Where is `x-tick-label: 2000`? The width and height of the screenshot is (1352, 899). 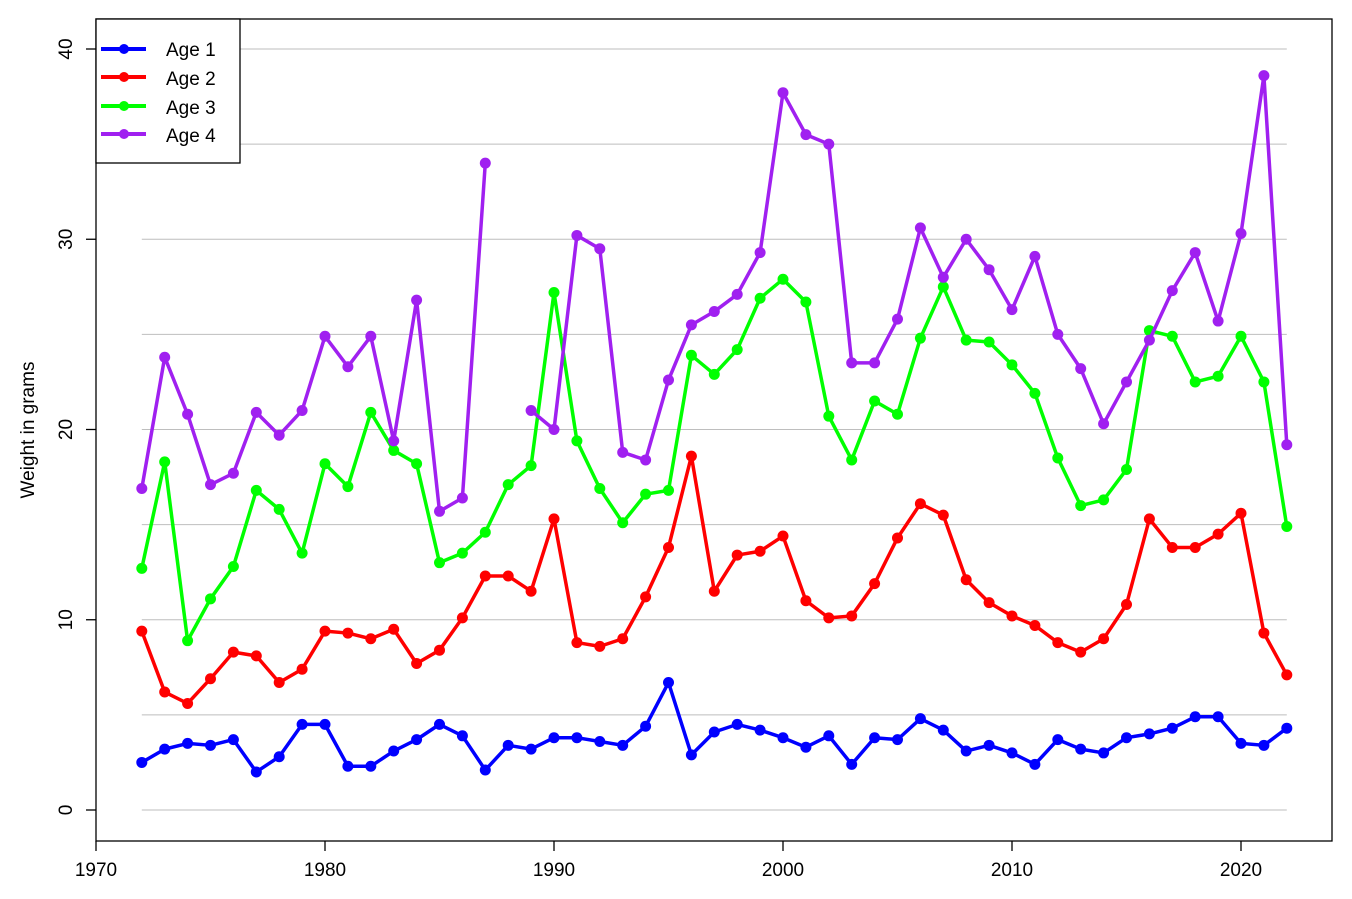 x-tick-label: 2000 is located at coordinates (783, 870).